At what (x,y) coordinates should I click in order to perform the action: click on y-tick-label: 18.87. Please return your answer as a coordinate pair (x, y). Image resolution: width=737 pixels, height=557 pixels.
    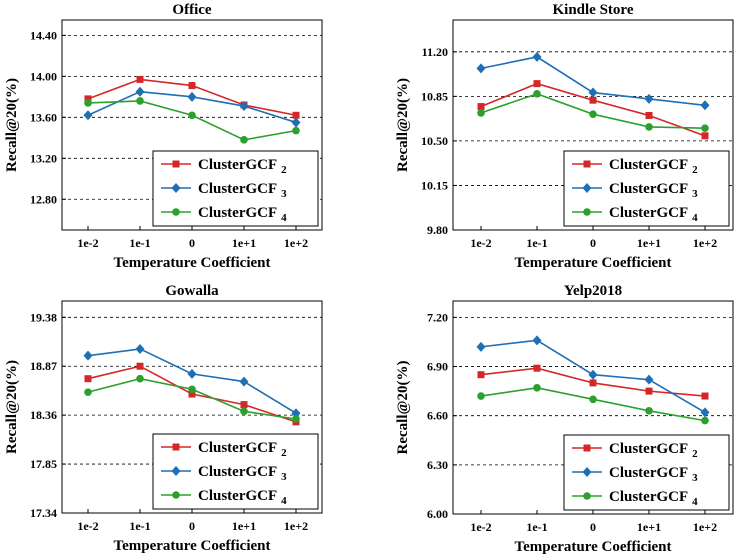
    Looking at the image, I should click on (43, 366).